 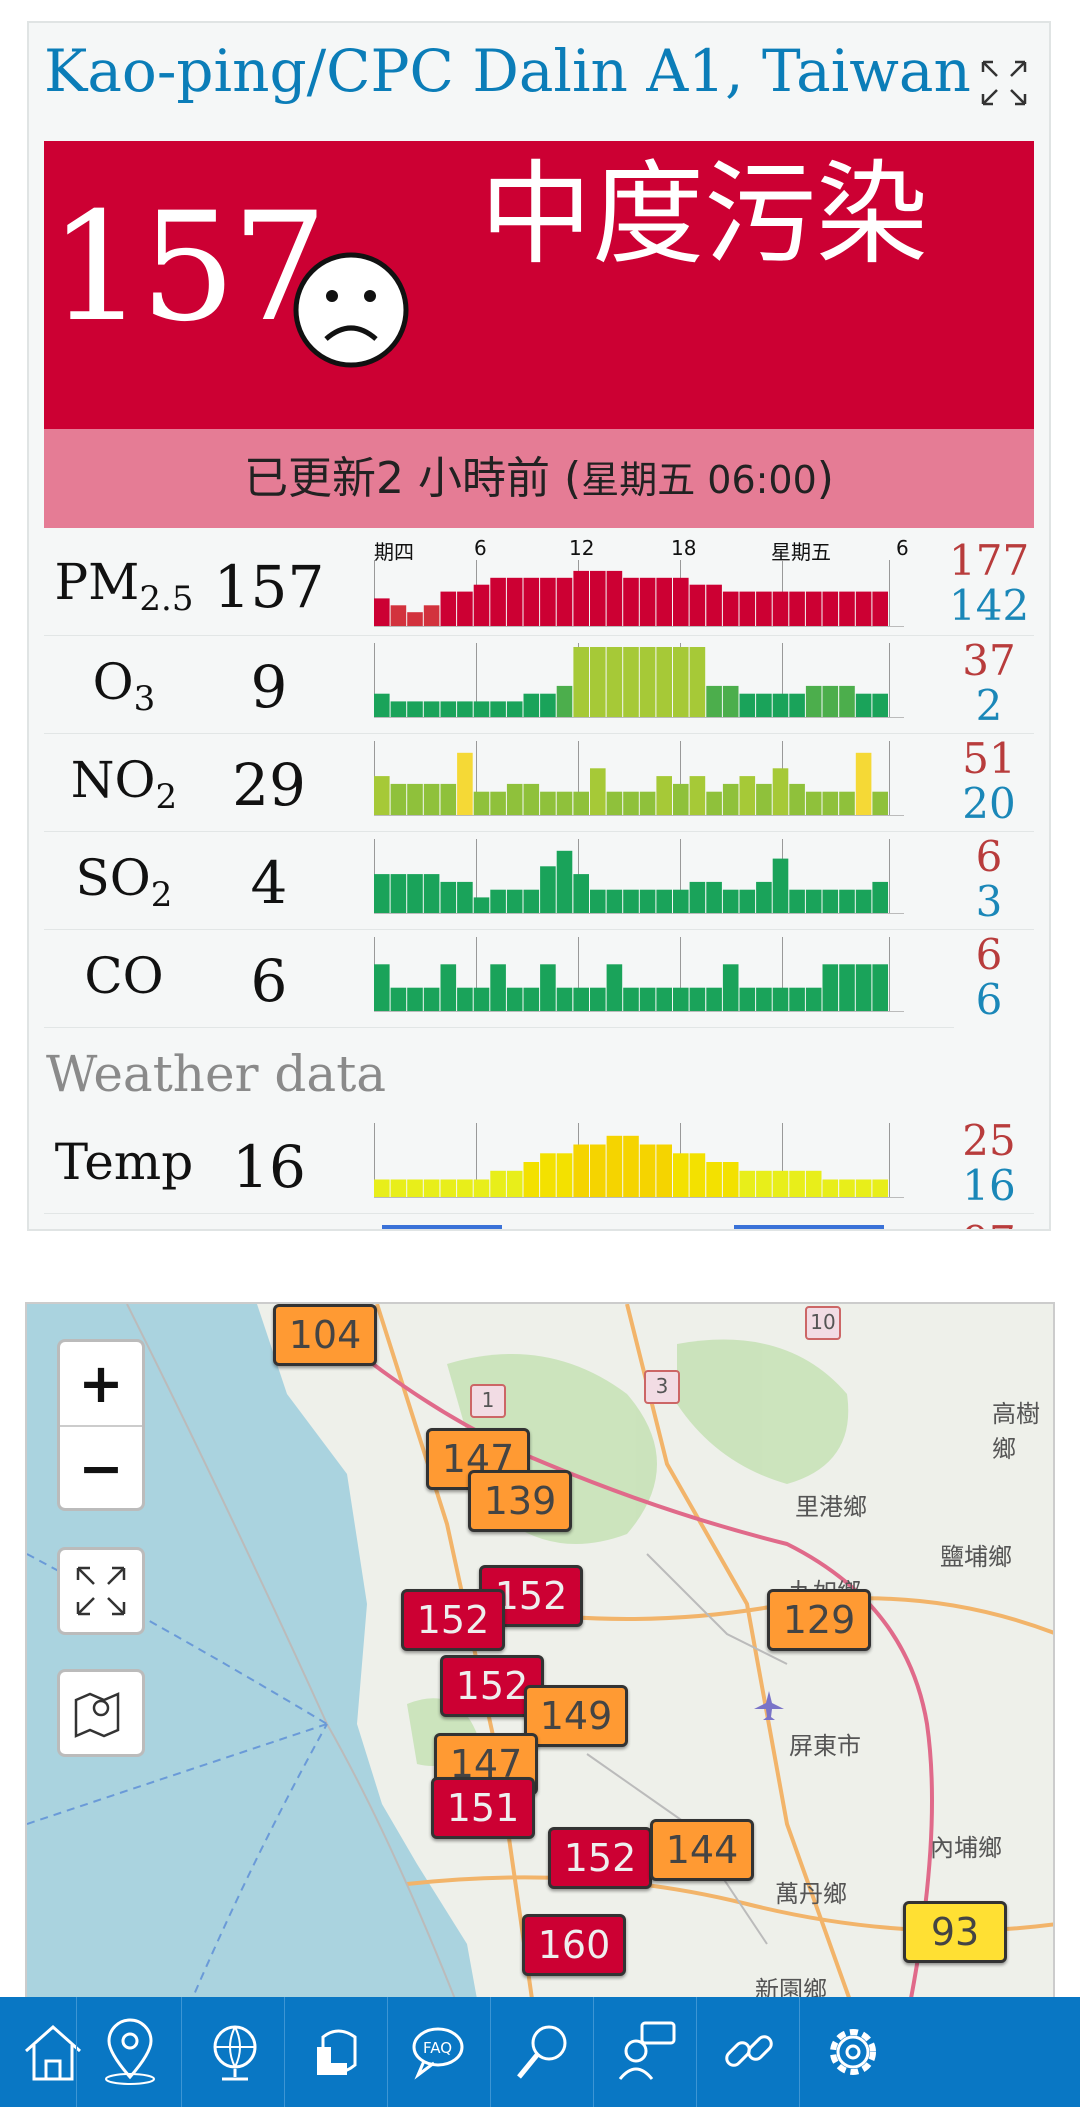 What do you see at coordinates (819, 1620) in the screenshot?
I see `aqi-marker: 129` at bounding box center [819, 1620].